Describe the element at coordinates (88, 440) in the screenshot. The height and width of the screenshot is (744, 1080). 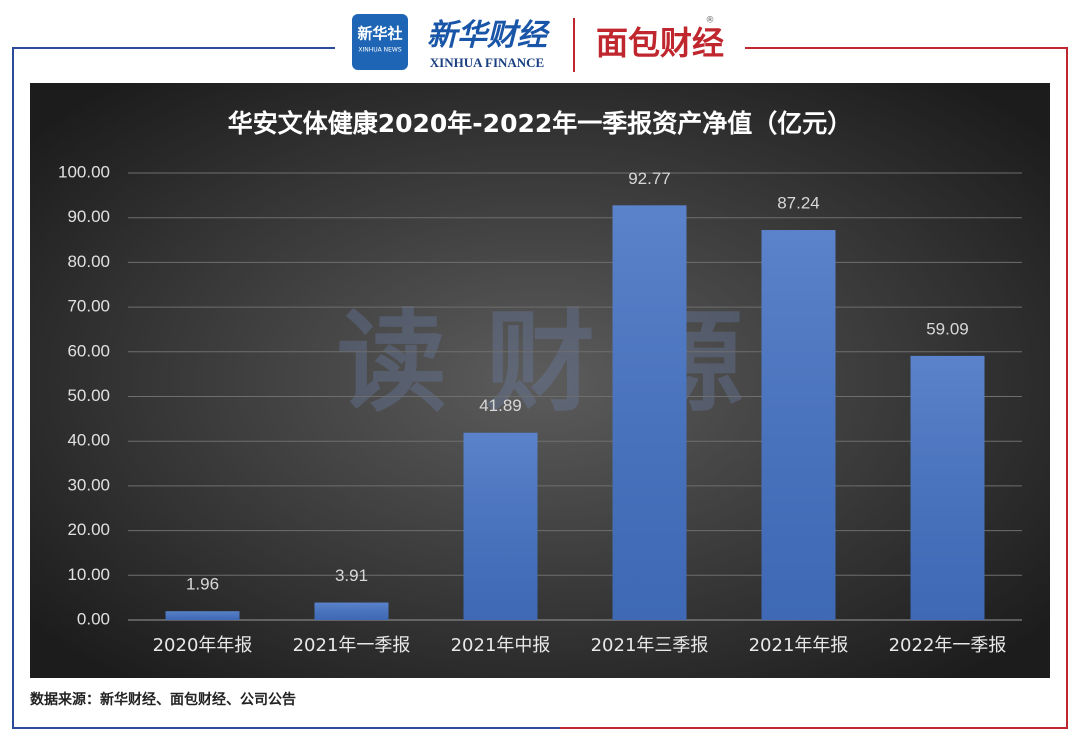
I see `y-tick-label: 40.00` at that location.